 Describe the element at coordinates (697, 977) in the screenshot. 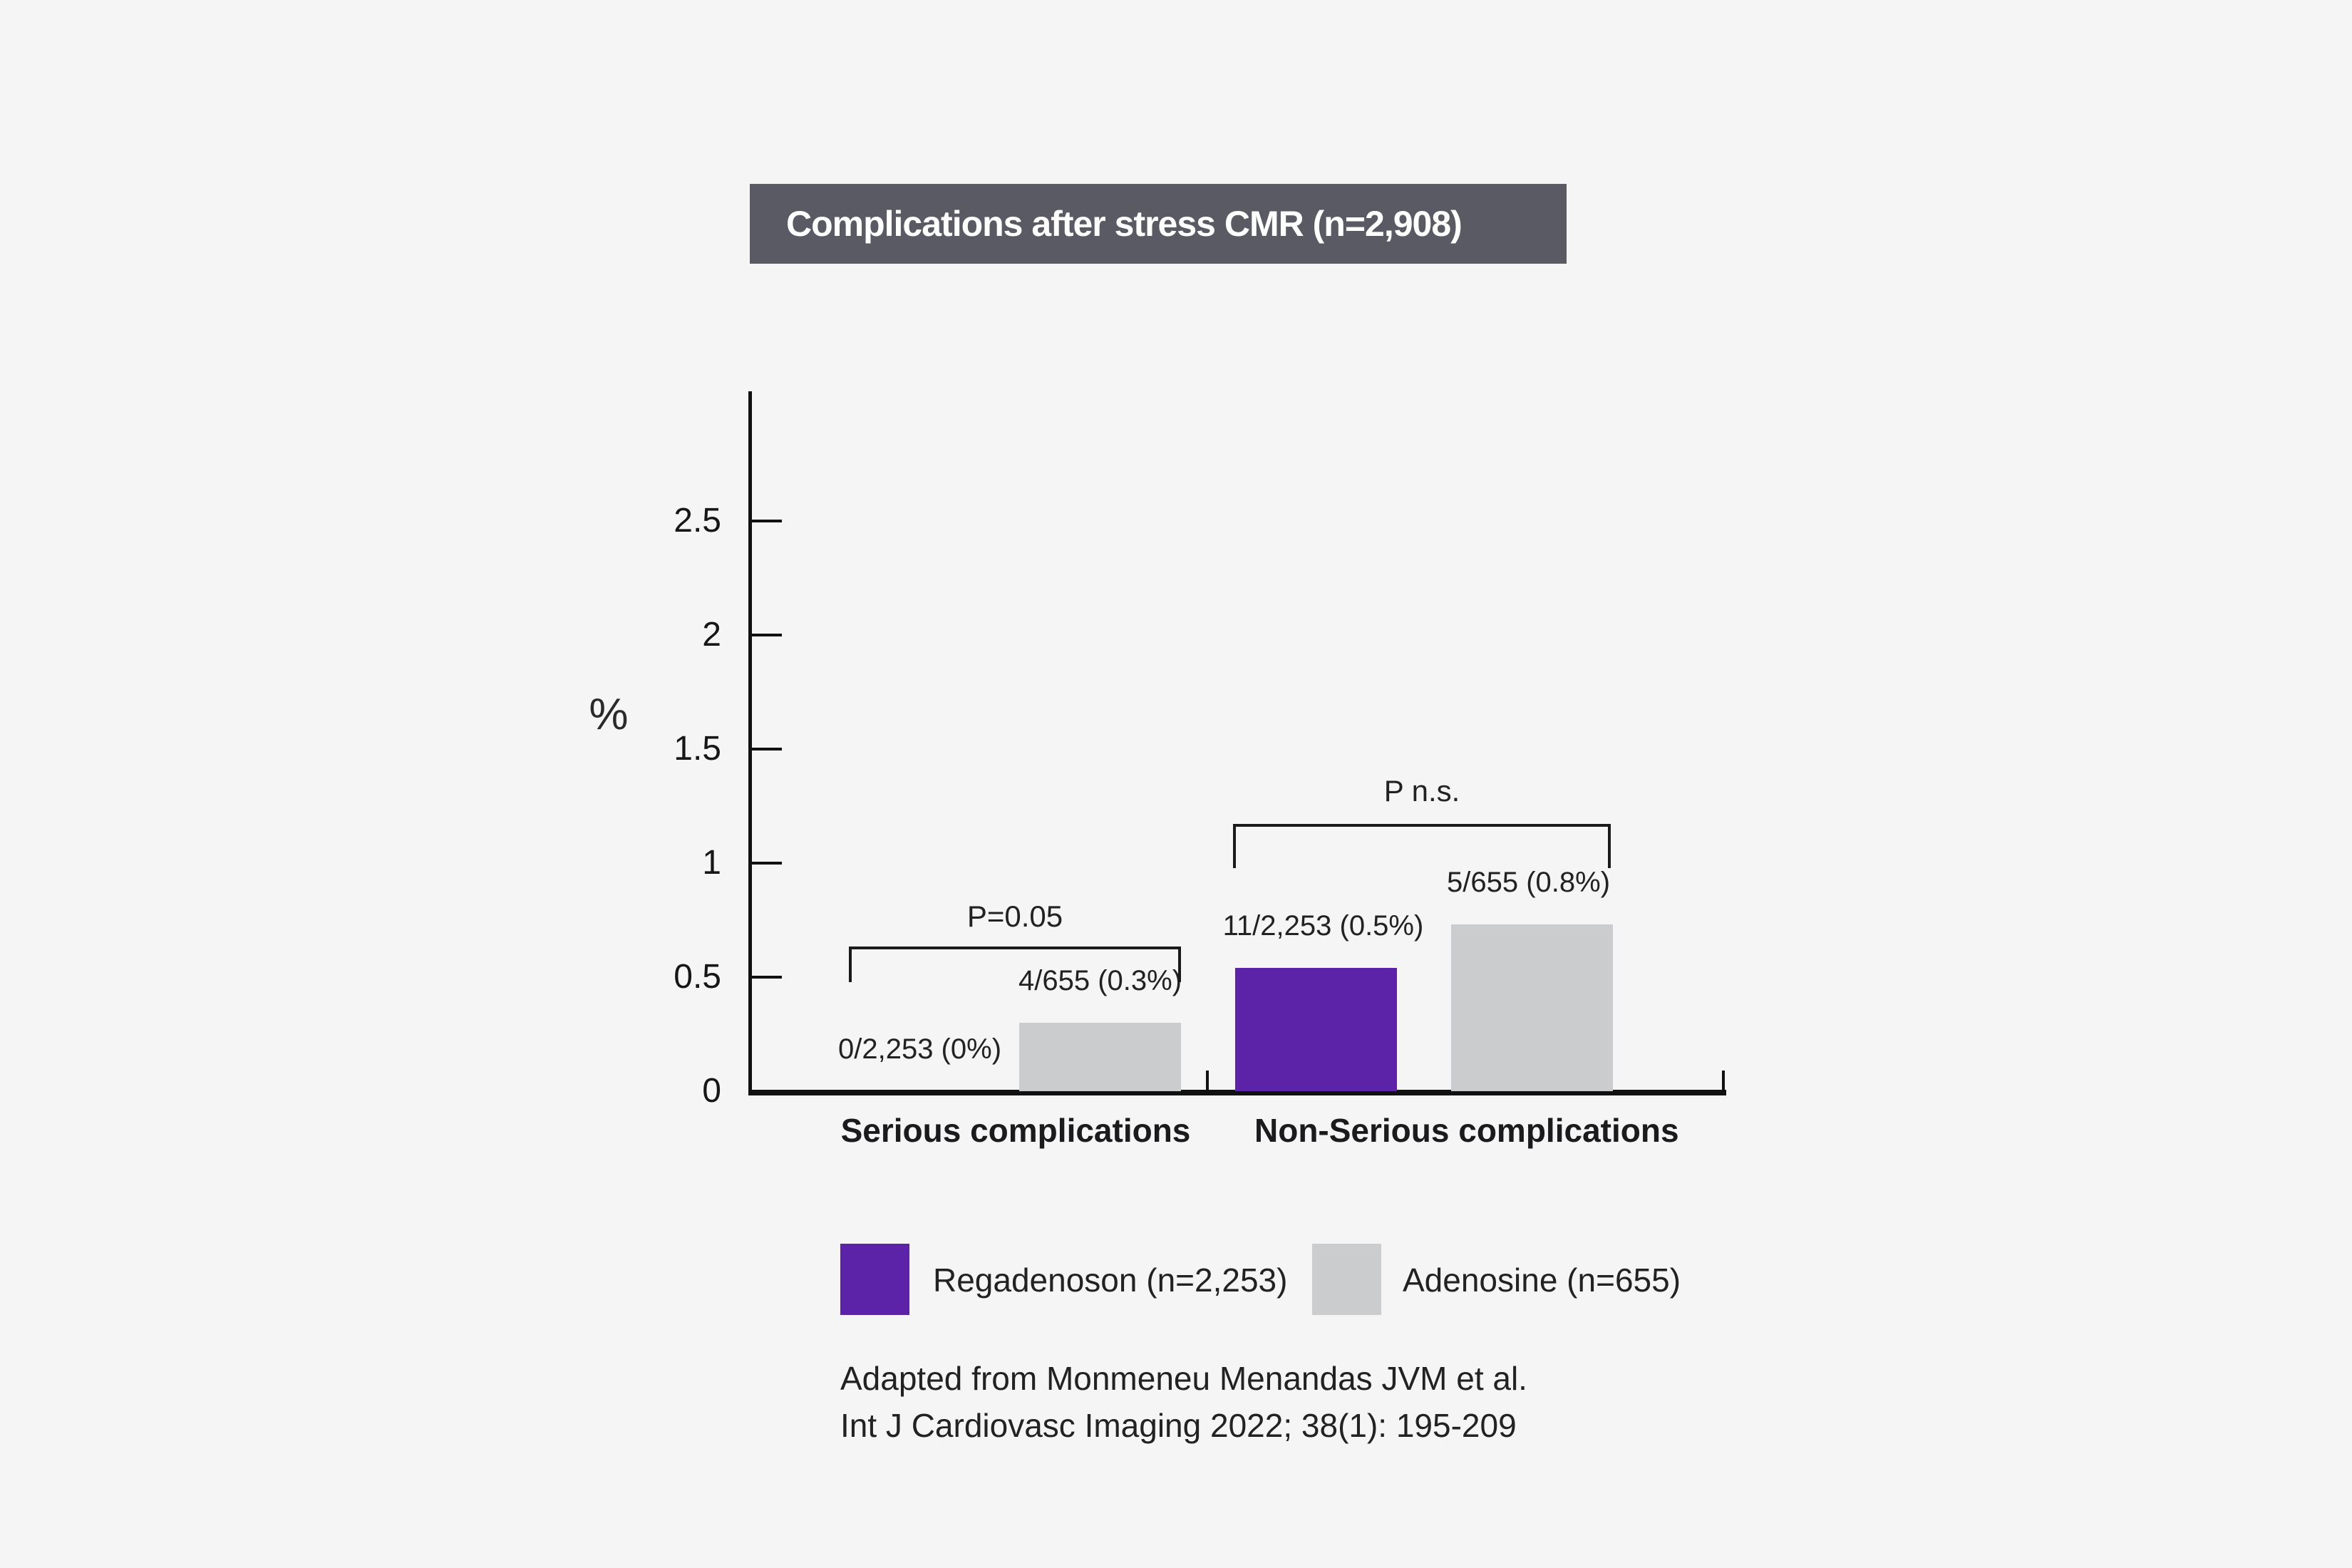

I see `y-axis-tick-label: 0.5` at that location.